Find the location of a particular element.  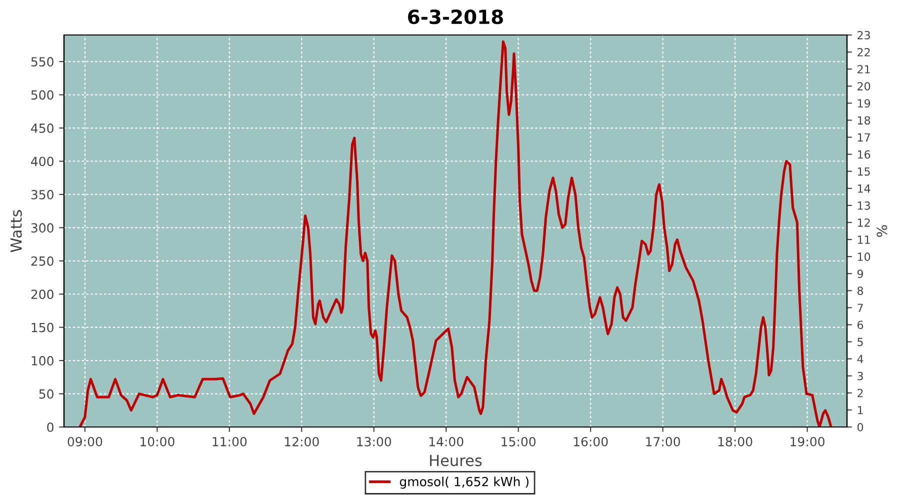

y2-tick-label: 5 is located at coordinates (860, 342).